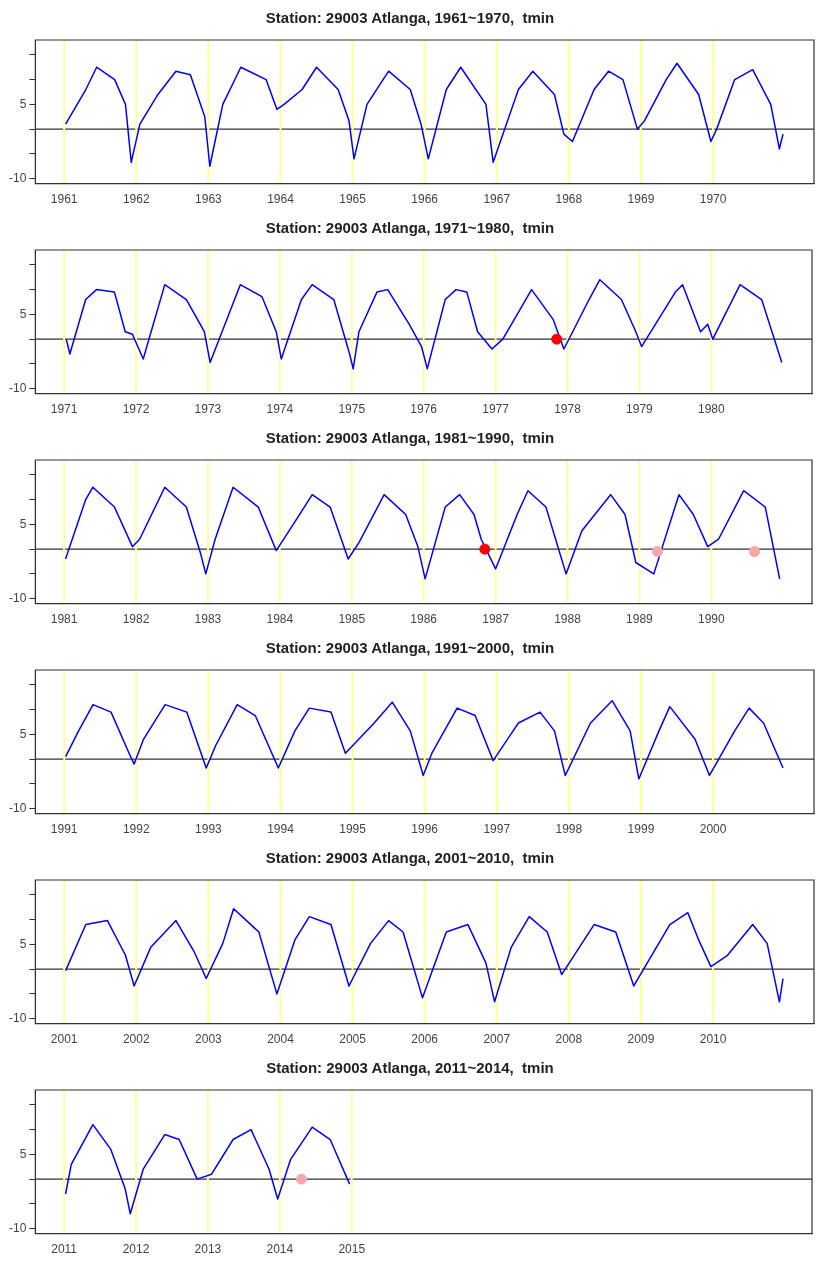 Image resolution: width=818 pixels, height=1266 pixels. What do you see at coordinates (208, 409) in the screenshot?
I see `x-tick-label: 1973` at bounding box center [208, 409].